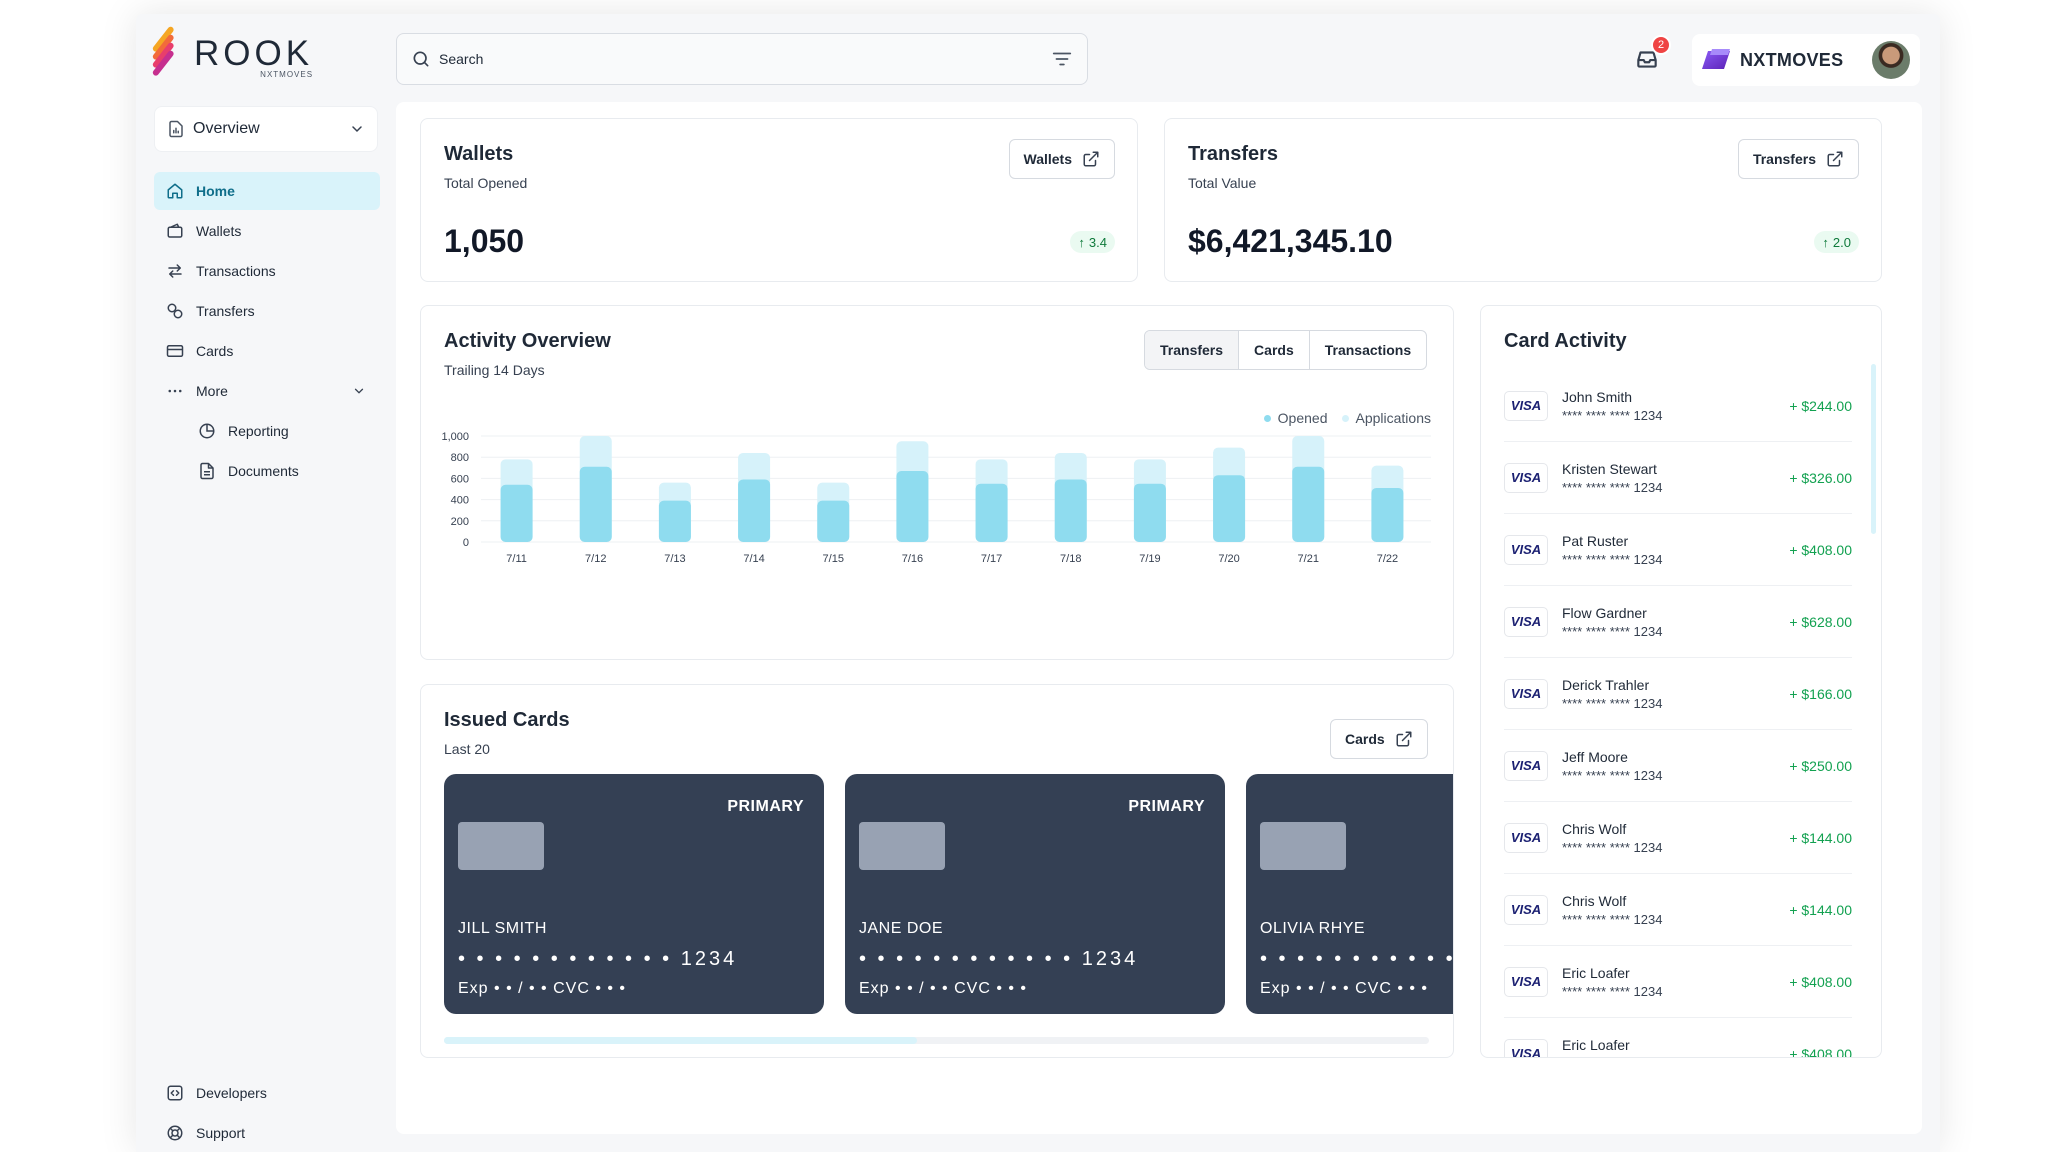 The height and width of the screenshot is (1152, 2071). I want to click on wallets-card: Wallets Total Opened Wallets 1,050 ↑ 3.4, so click(779, 200).